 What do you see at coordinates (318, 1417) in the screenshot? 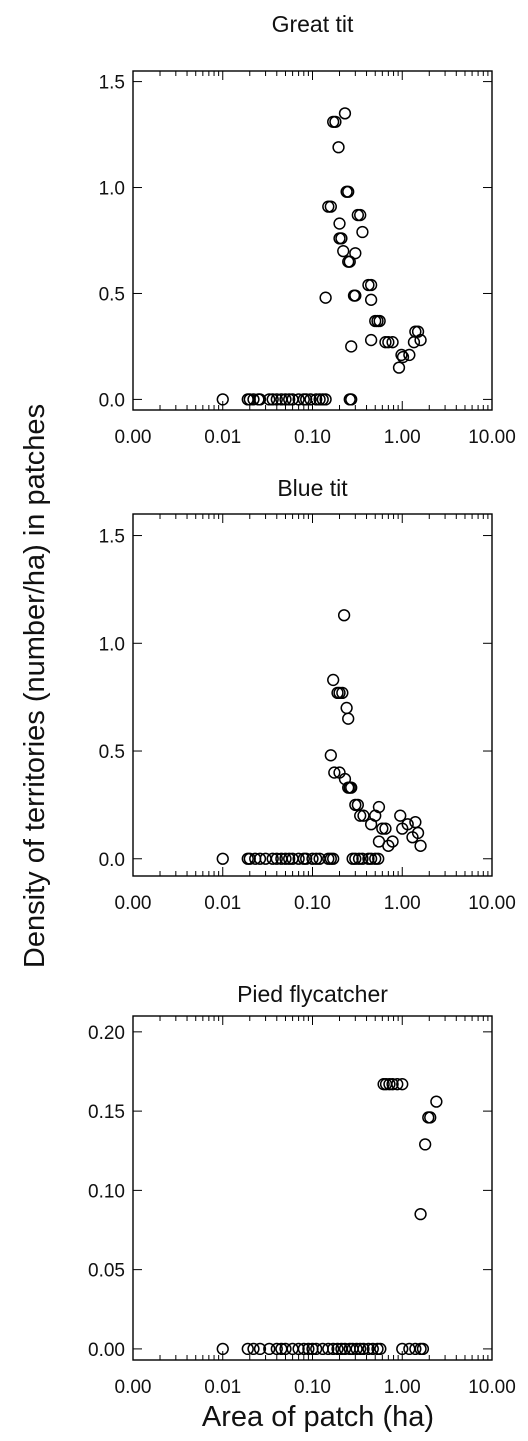
I see `x-axis-title: Area of patch (ha)` at bounding box center [318, 1417].